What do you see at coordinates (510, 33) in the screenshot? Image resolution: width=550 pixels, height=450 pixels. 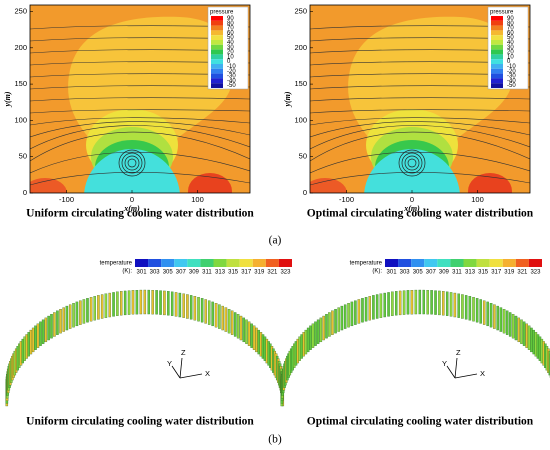 I see `legend-label: 60` at bounding box center [510, 33].